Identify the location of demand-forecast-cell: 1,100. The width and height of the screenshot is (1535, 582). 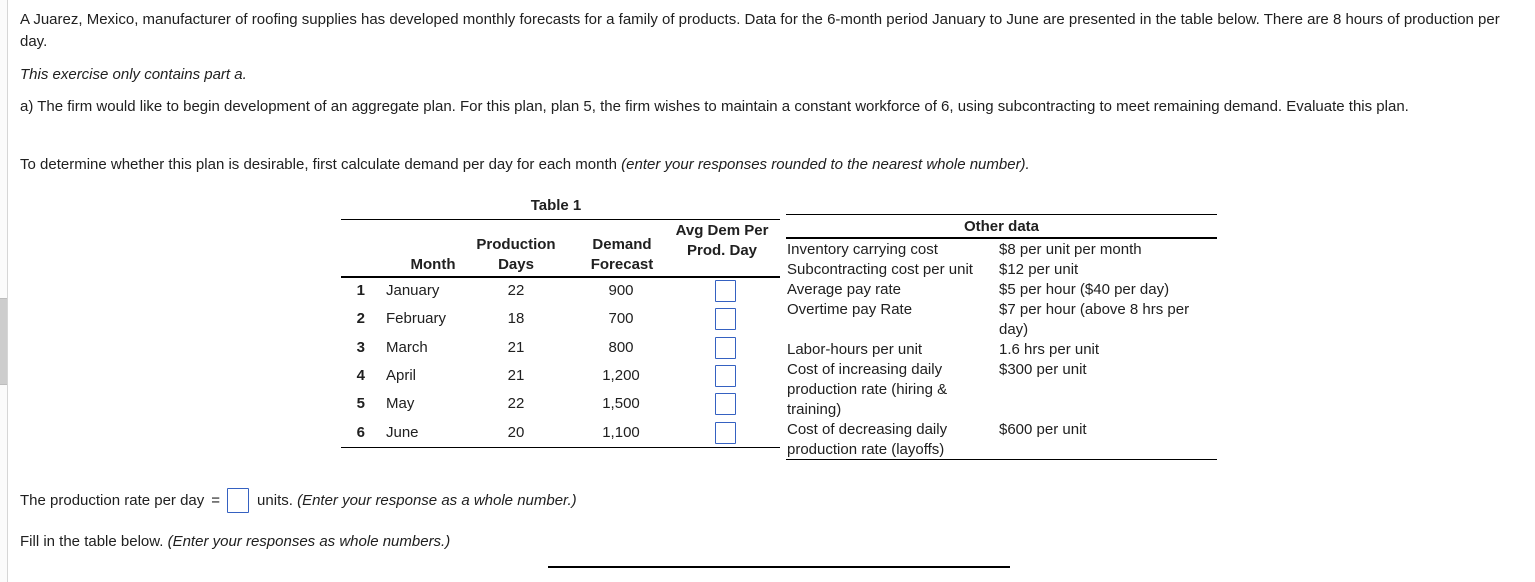
(621, 432).